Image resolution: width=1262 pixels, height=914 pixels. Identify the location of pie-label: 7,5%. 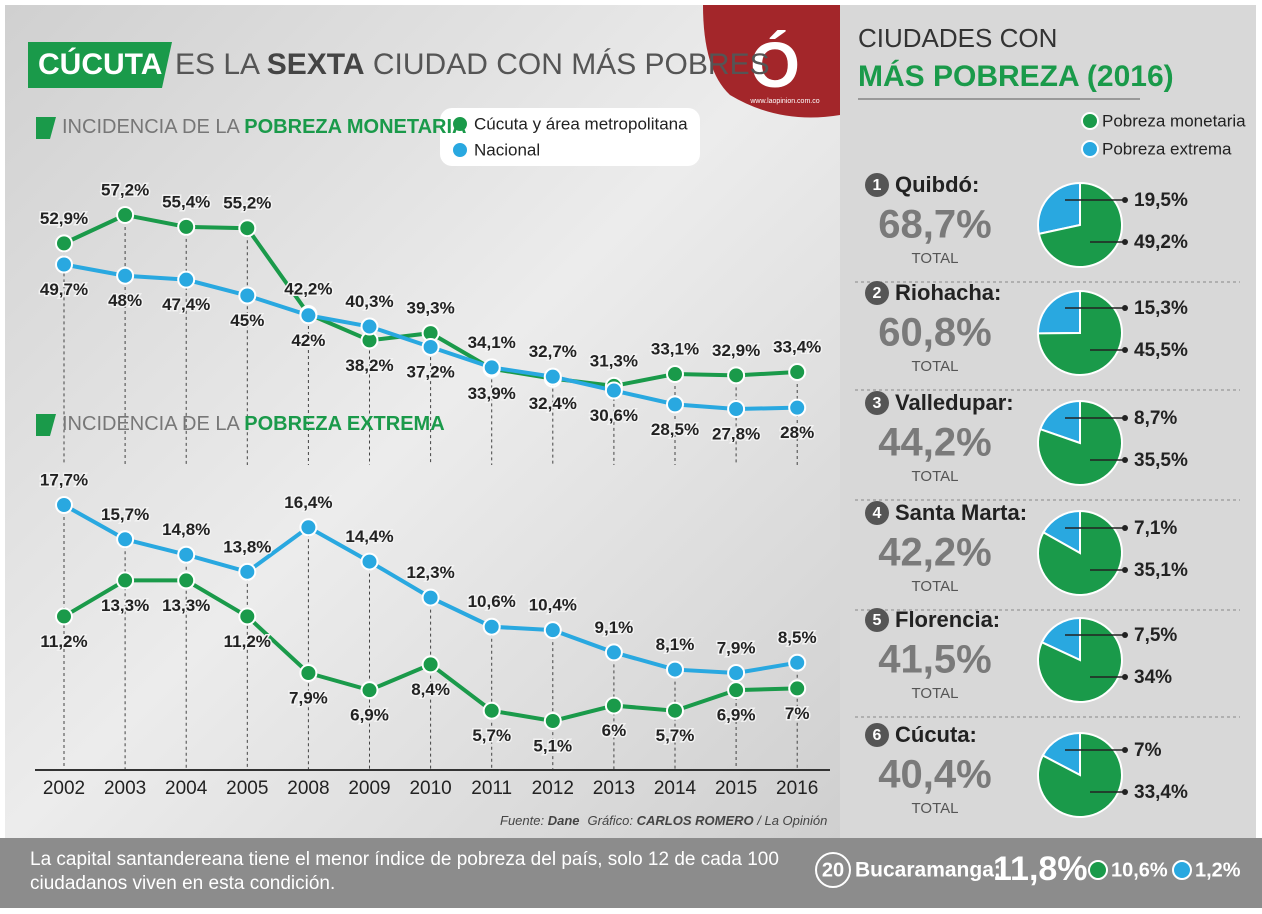
(1155, 635).